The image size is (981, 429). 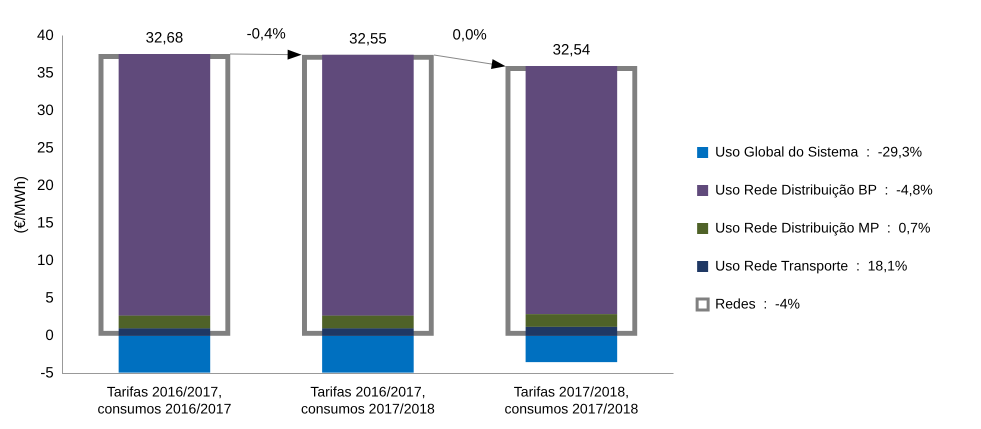 I want to click on legend-label: Uso Rede Distribuição BP : -4,8%, so click(x=824, y=189).